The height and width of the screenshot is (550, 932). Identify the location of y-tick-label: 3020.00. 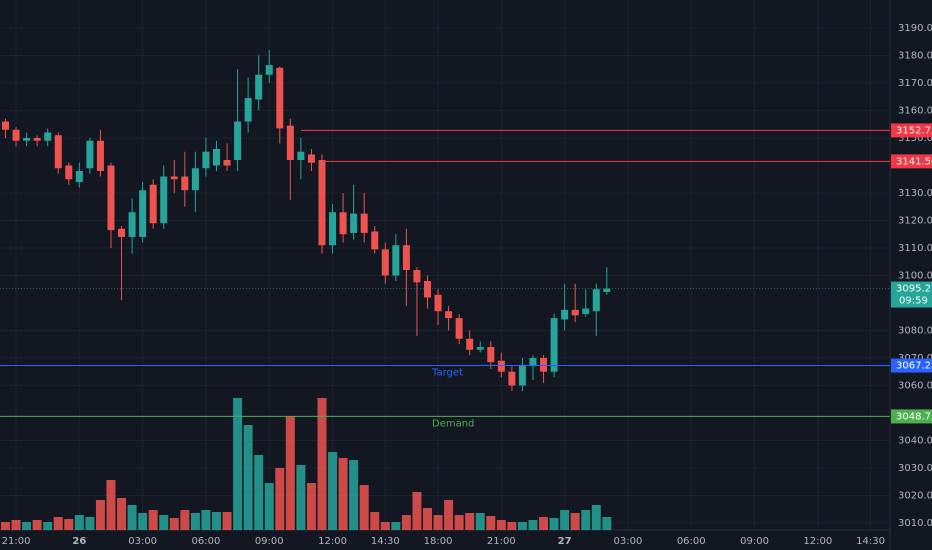
(915, 495).